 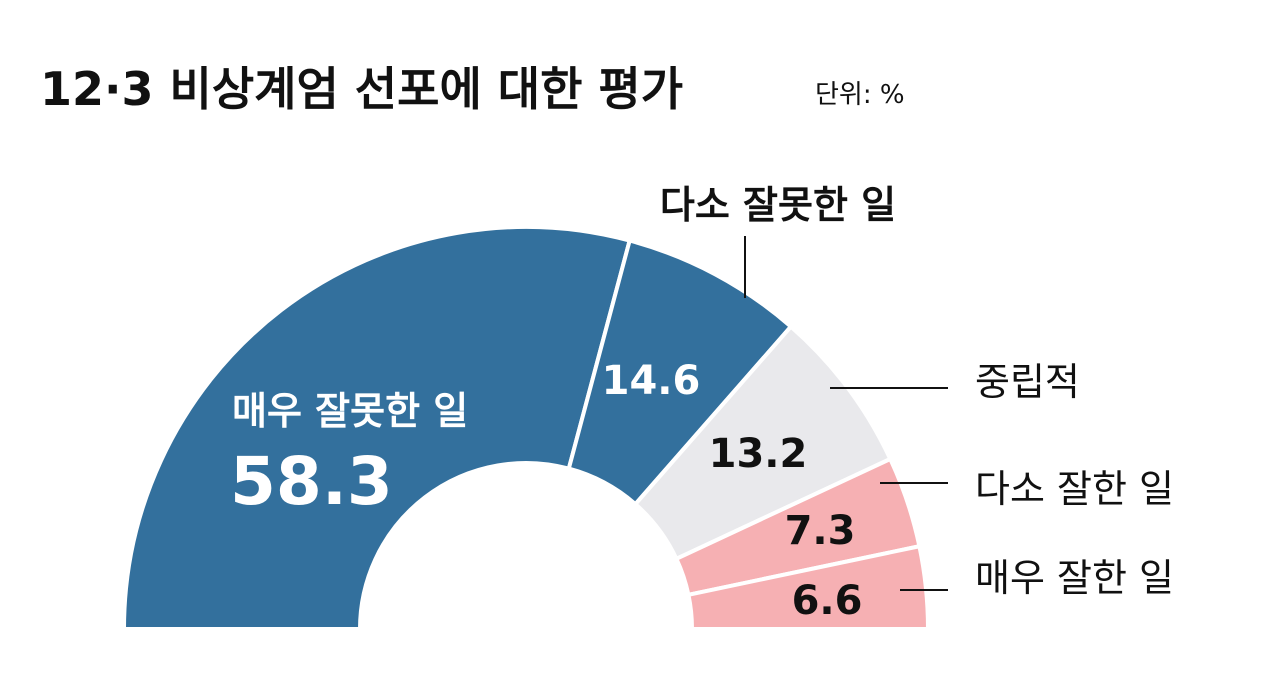 I want to click on unit-label: 단위: %, so click(x=860, y=95).